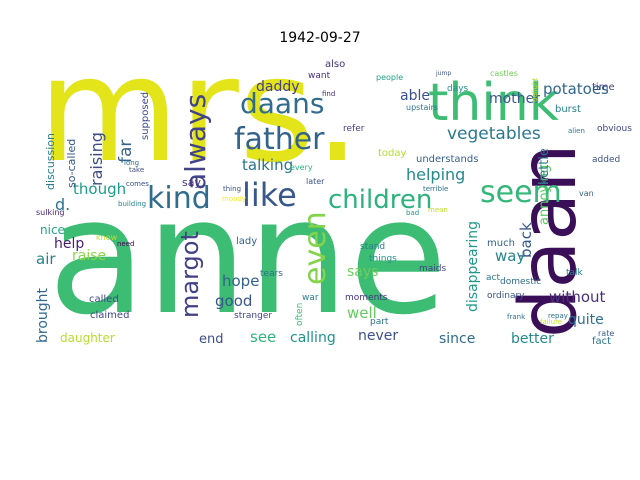 The height and width of the screenshot is (480, 640). I want to click on word-raising: raising, so click(96, 159).